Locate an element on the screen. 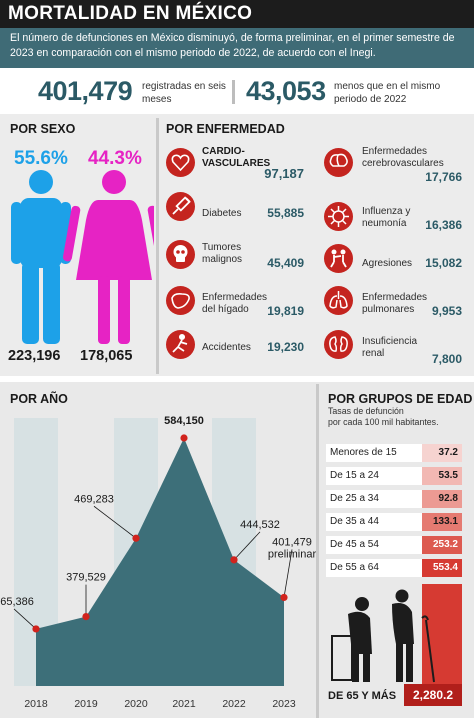  disease-accidentes-value: 19,230 is located at coordinates (285, 347).